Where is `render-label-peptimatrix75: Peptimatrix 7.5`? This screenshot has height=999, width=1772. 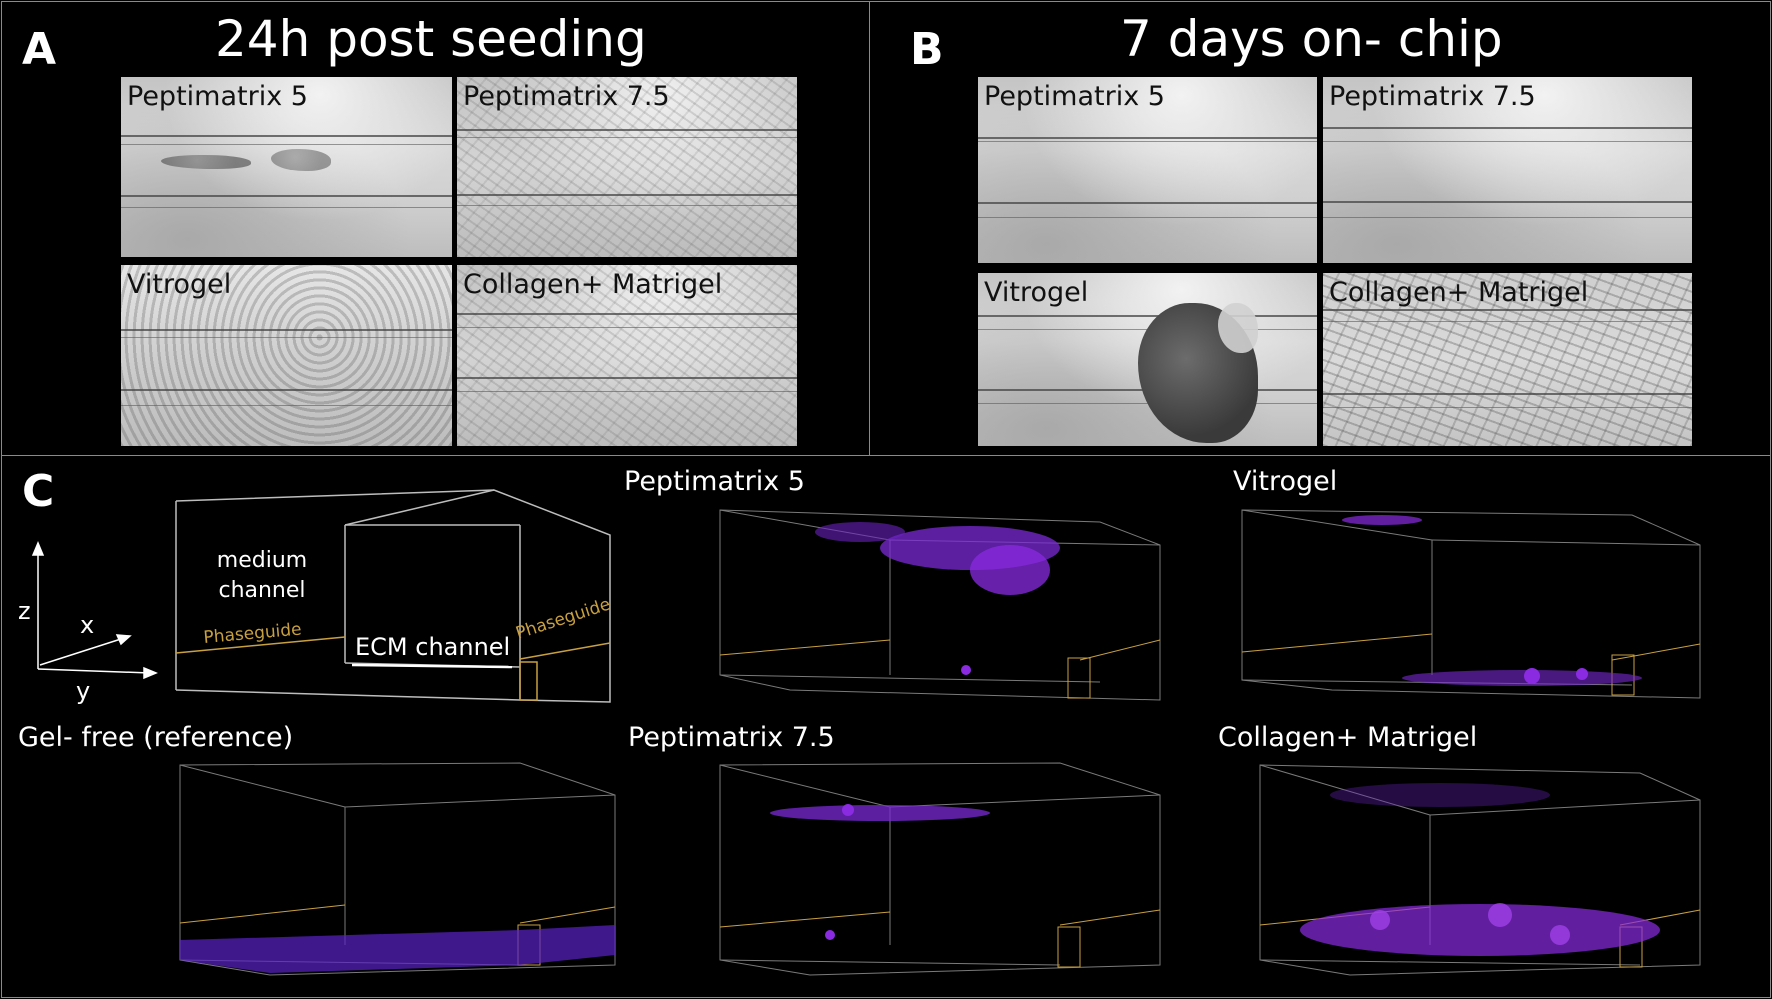
render-label-peptimatrix75: Peptimatrix 7.5 is located at coordinates (731, 737).